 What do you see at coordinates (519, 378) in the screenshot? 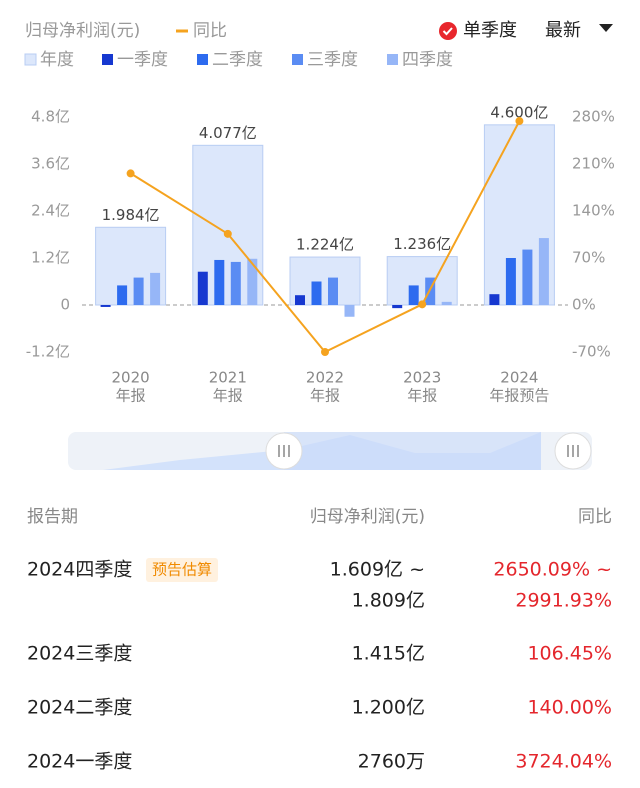
I see `x-tick-label: 2024` at bounding box center [519, 378].